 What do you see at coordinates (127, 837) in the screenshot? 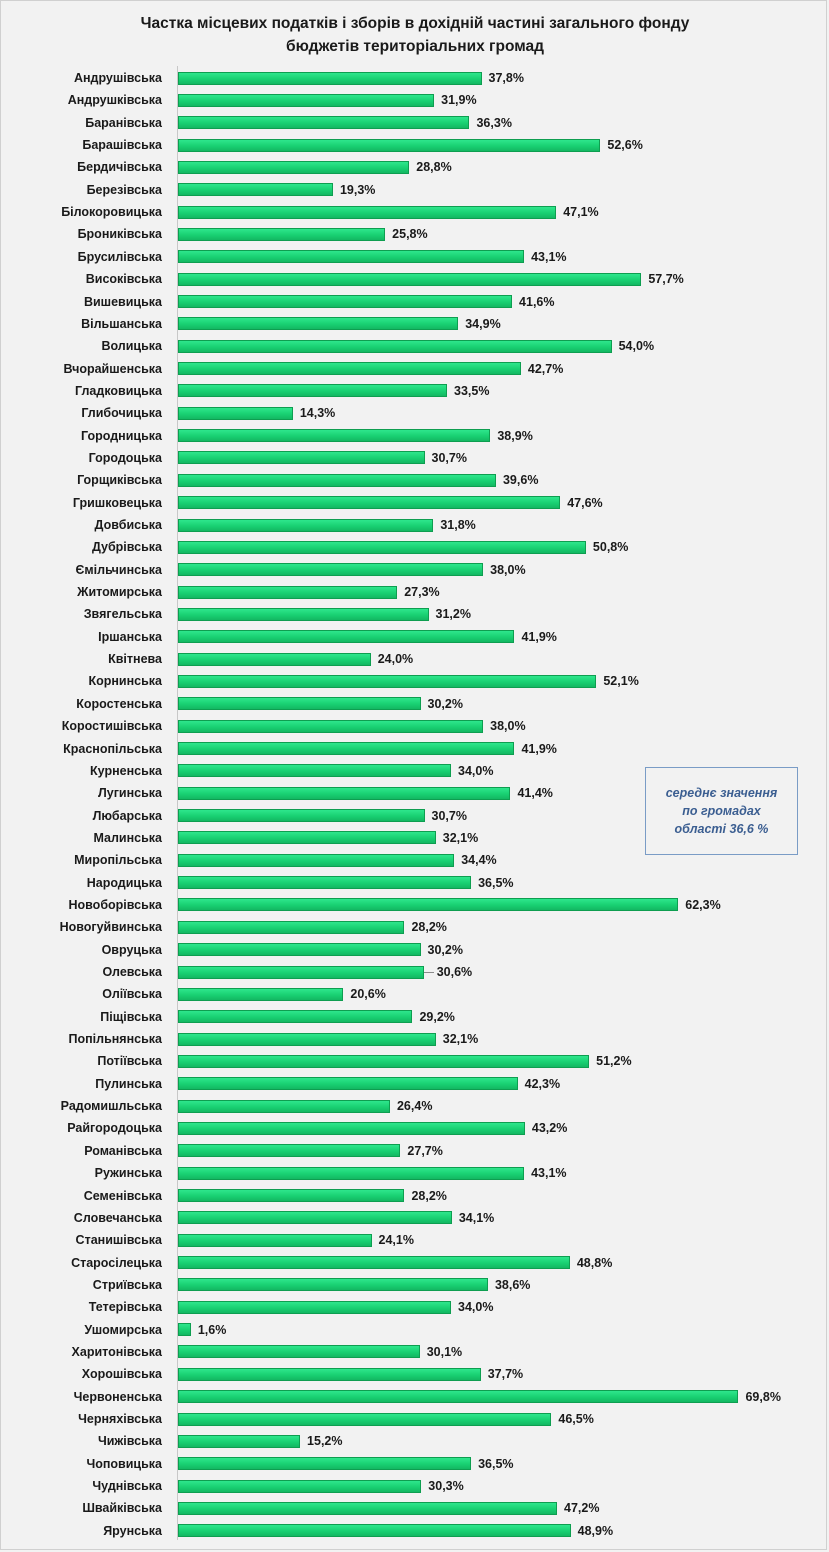
I see `category-label: Малинська` at bounding box center [127, 837].